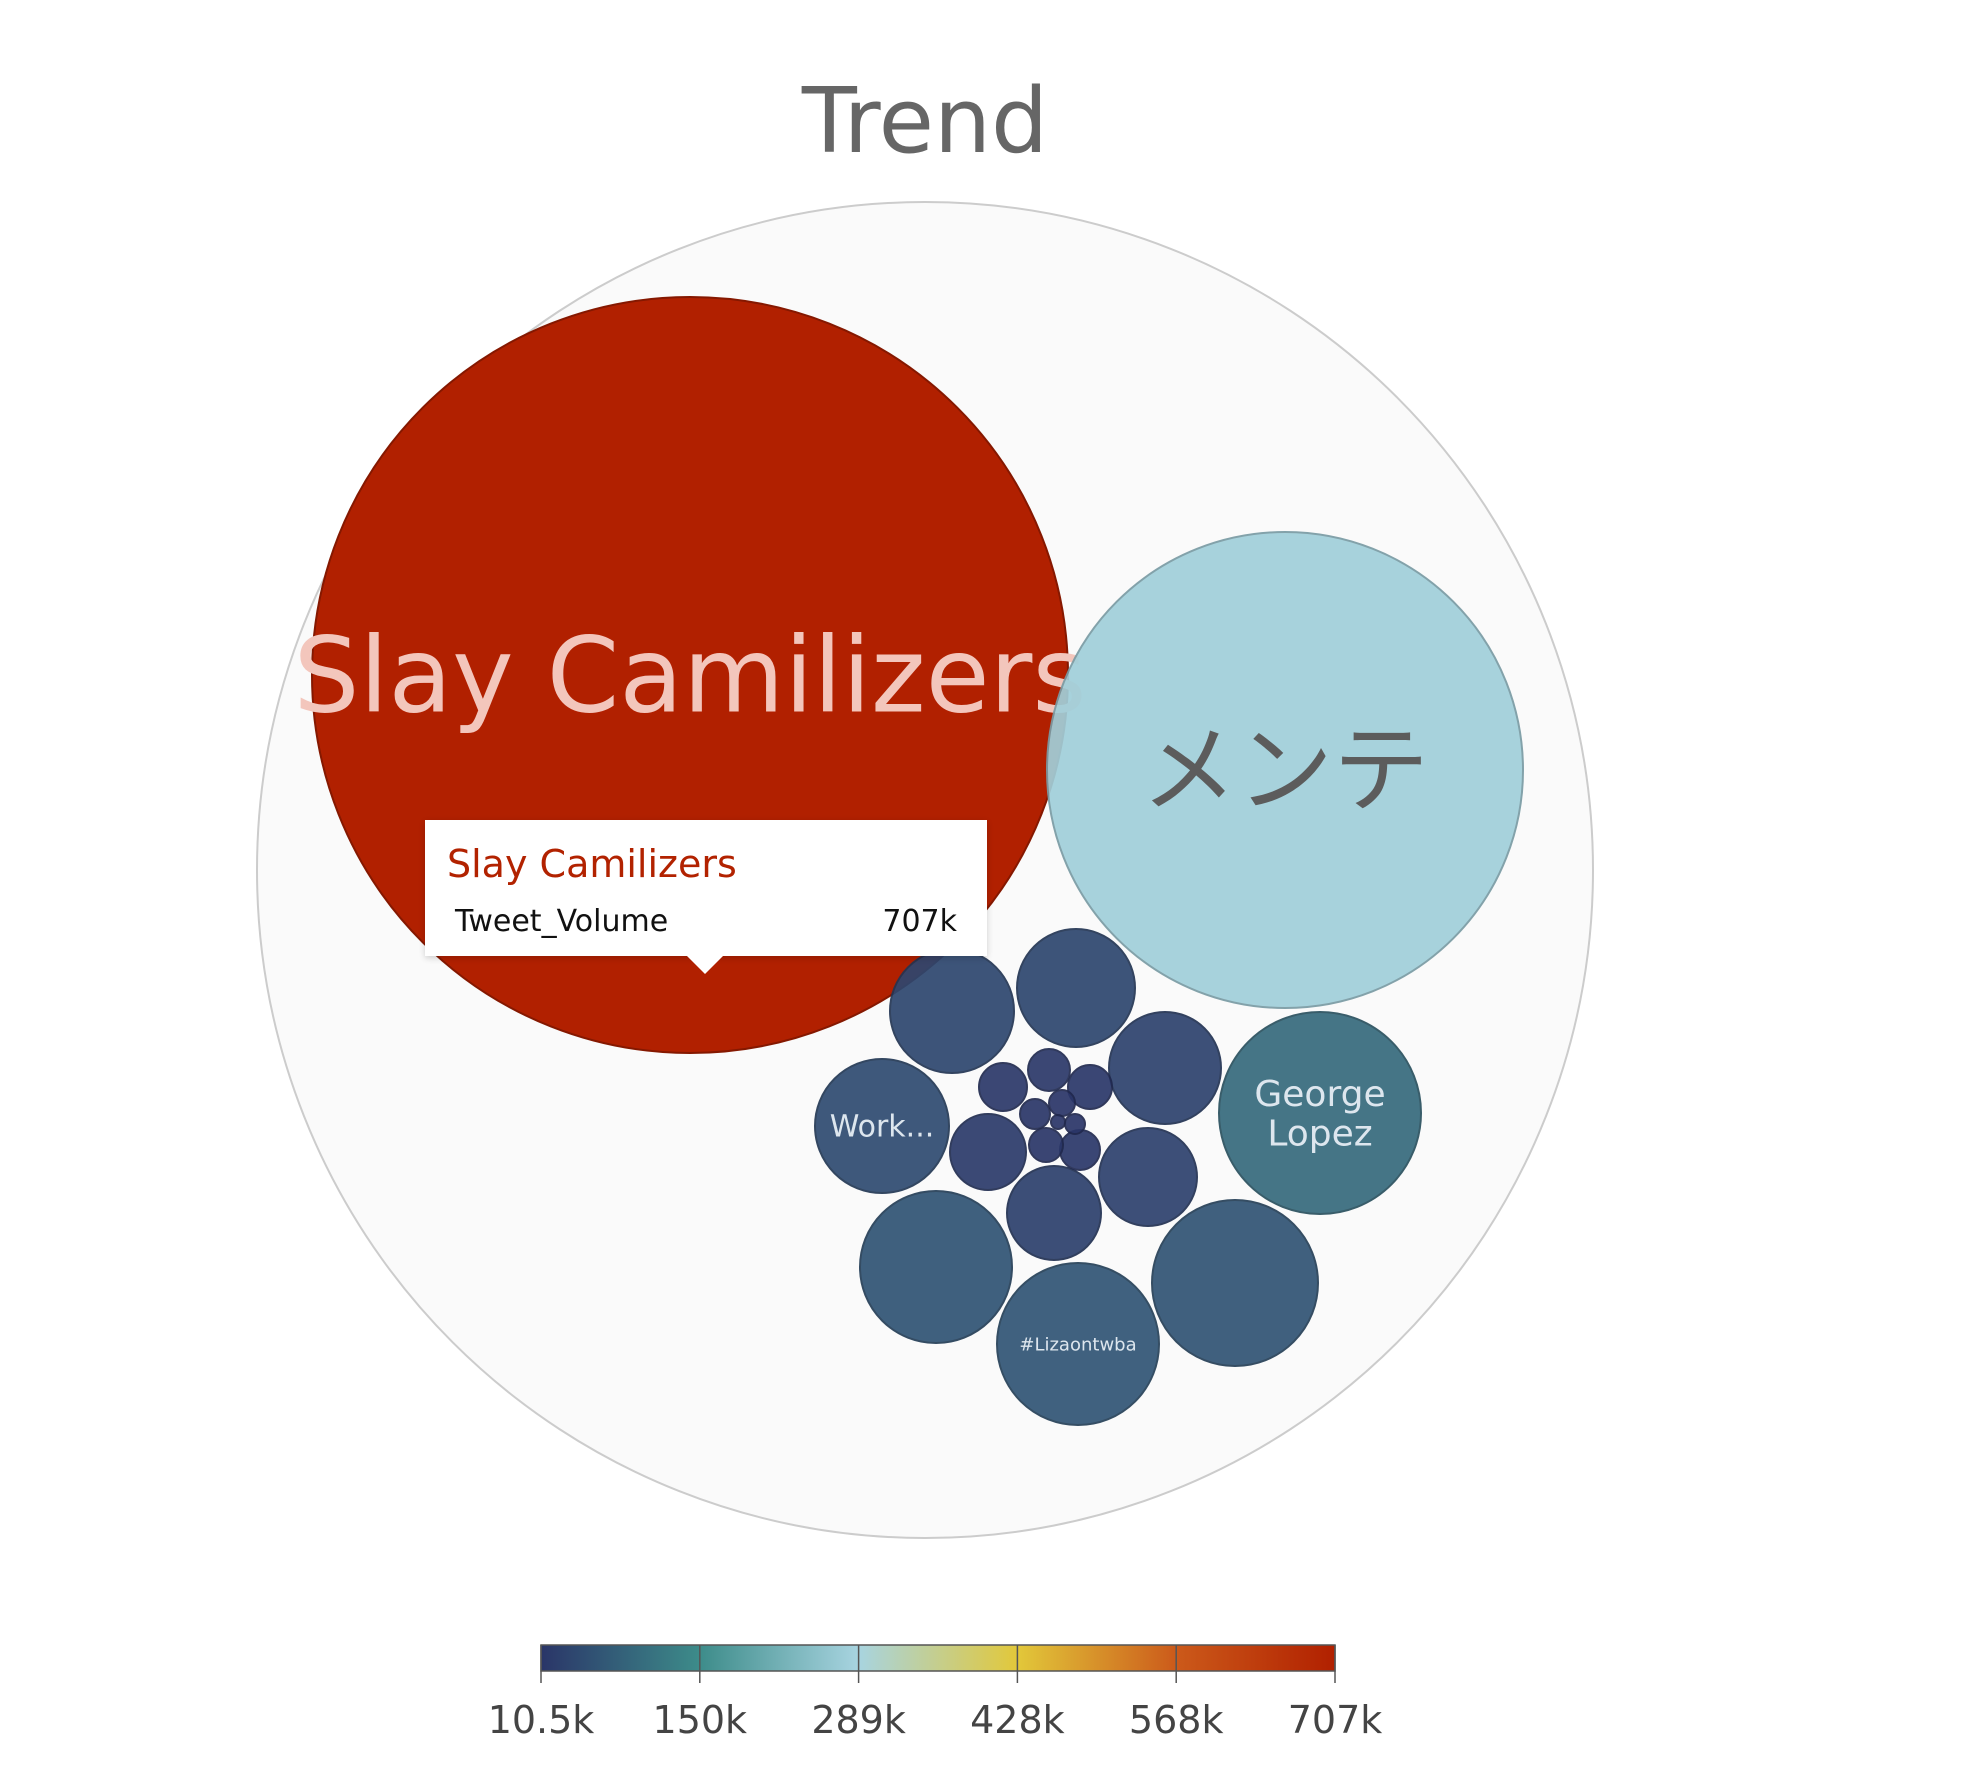 Image resolution: width=1975 pixels, height=1785 pixels. What do you see at coordinates (935, 1693) in the screenshot?
I see `color-scale-legend: 10.5k 150k 289k 428k 568k 707k` at bounding box center [935, 1693].